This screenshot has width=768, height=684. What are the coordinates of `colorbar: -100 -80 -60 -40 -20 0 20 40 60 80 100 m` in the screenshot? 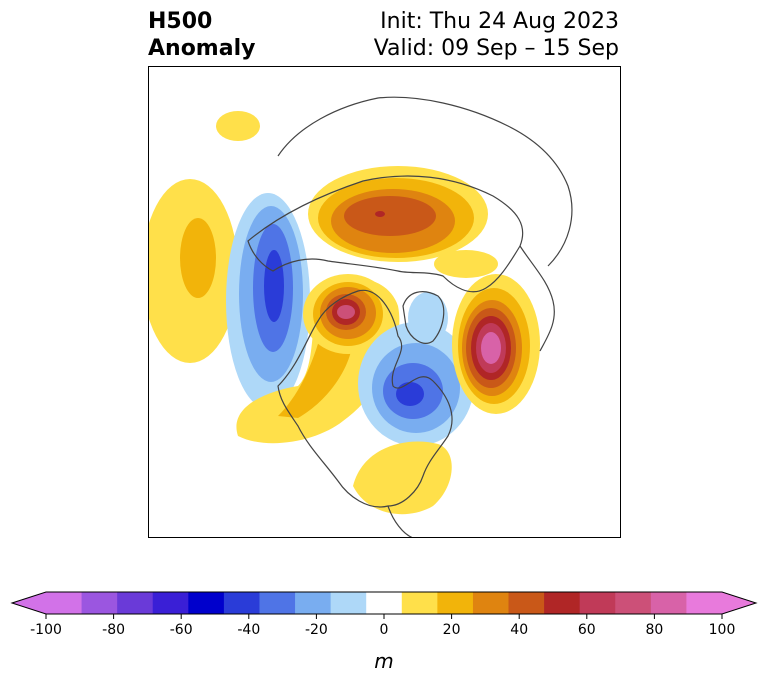 It's located at (384, 632).